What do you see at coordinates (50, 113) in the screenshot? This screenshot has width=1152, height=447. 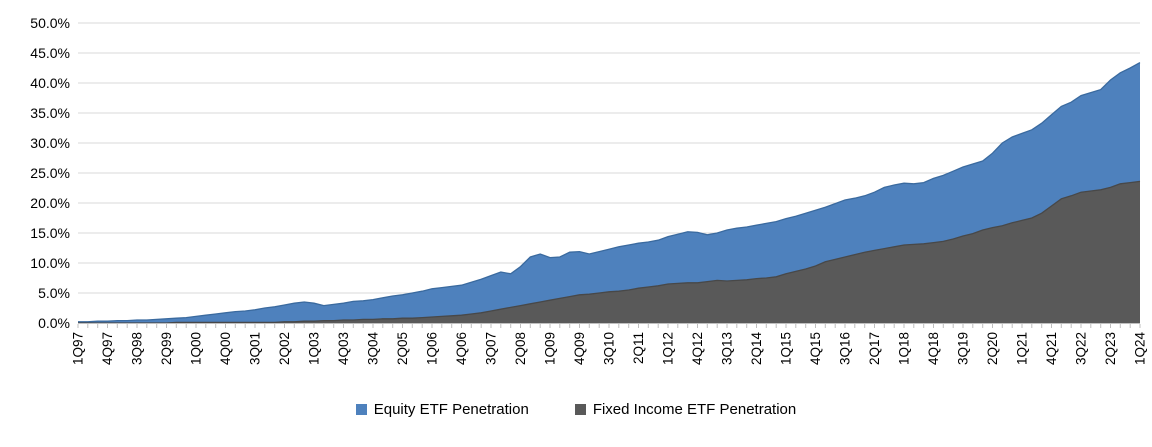 I see `y-axis-label: 35.0%` at bounding box center [50, 113].